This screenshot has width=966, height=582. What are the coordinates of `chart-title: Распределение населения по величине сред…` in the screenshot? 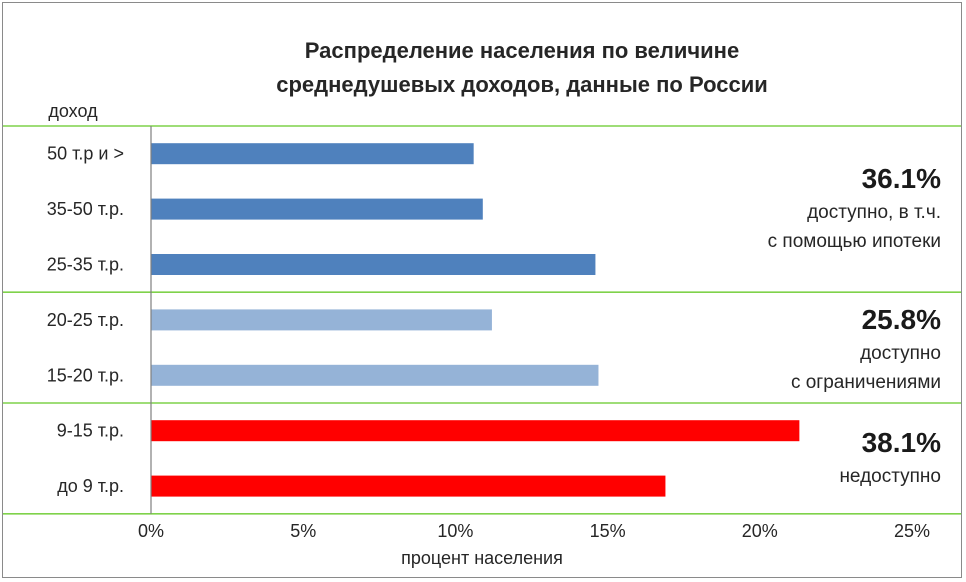 It's located at (483, 68).